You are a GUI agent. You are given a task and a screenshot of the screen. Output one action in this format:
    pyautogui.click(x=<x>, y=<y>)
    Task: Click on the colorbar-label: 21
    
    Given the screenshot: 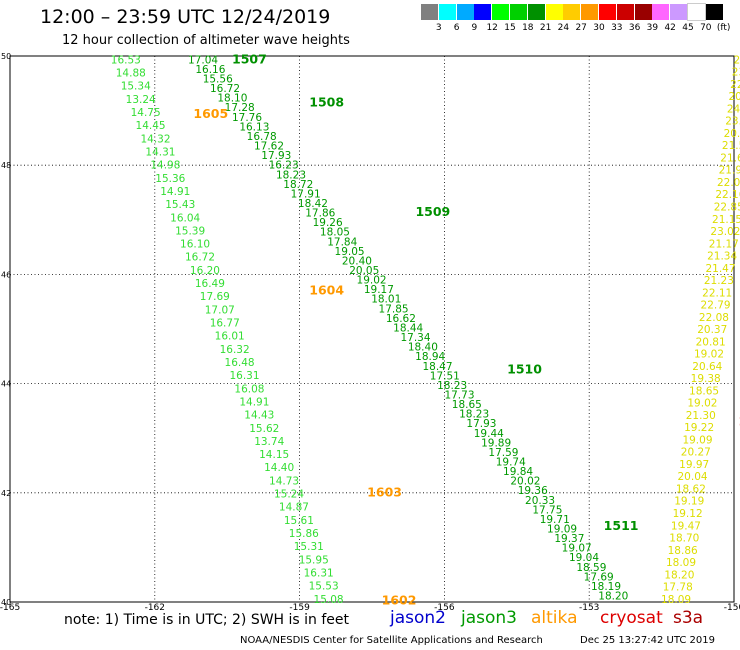 What is the action you would take?
    pyautogui.click(x=545, y=28)
    